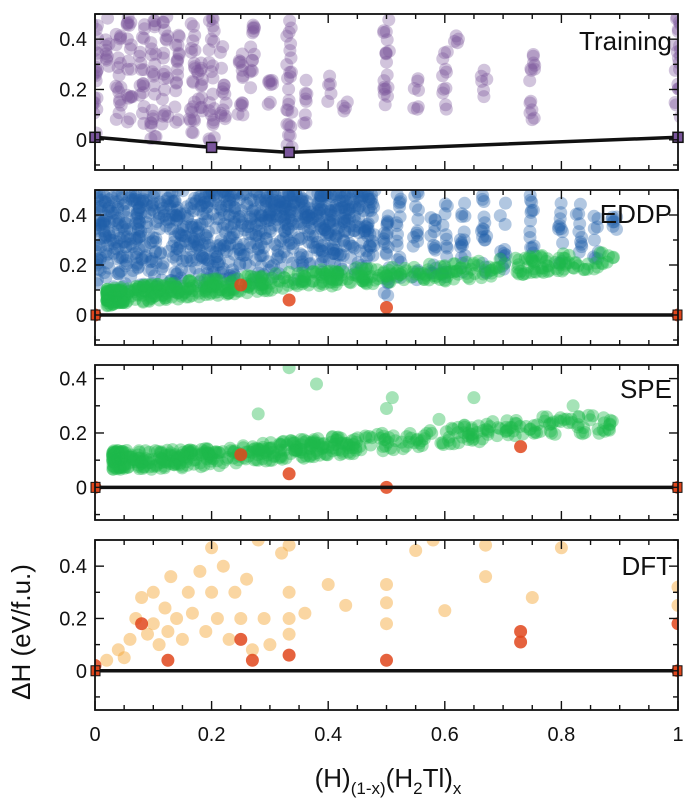 Image resolution: width=700 pixels, height=800 pixels. What do you see at coordinates (289, 152) in the screenshot?
I see `hull-vertex-marker` at bounding box center [289, 152].